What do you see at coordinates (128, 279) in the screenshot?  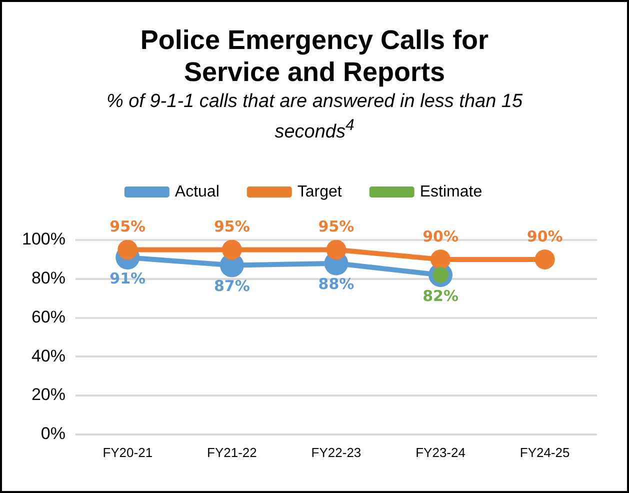 I see `data-label: 91%` at bounding box center [128, 279].